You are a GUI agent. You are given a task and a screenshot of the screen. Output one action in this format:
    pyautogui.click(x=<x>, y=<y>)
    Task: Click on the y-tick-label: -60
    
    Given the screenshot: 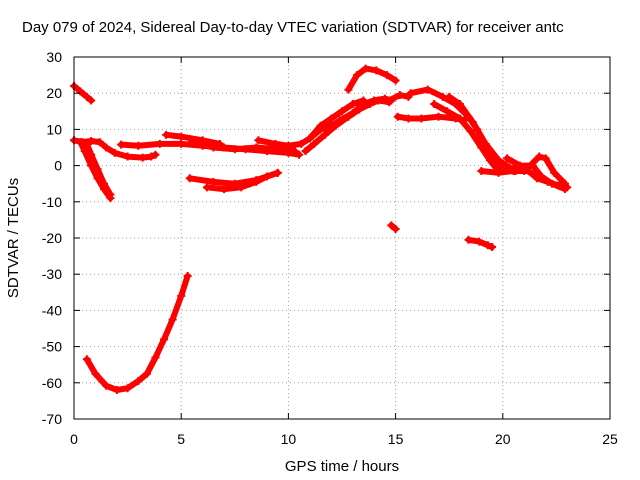 What is the action you would take?
    pyautogui.click(x=52, y=383)
    